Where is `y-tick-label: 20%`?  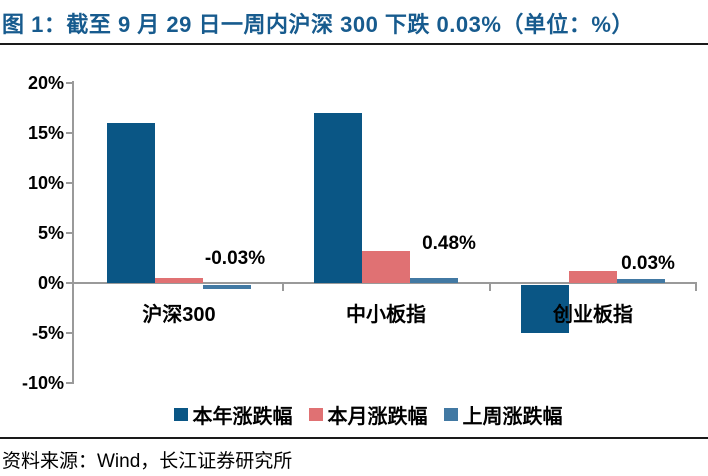 y-tick-label: 20% is located at coordinates (45, 83).